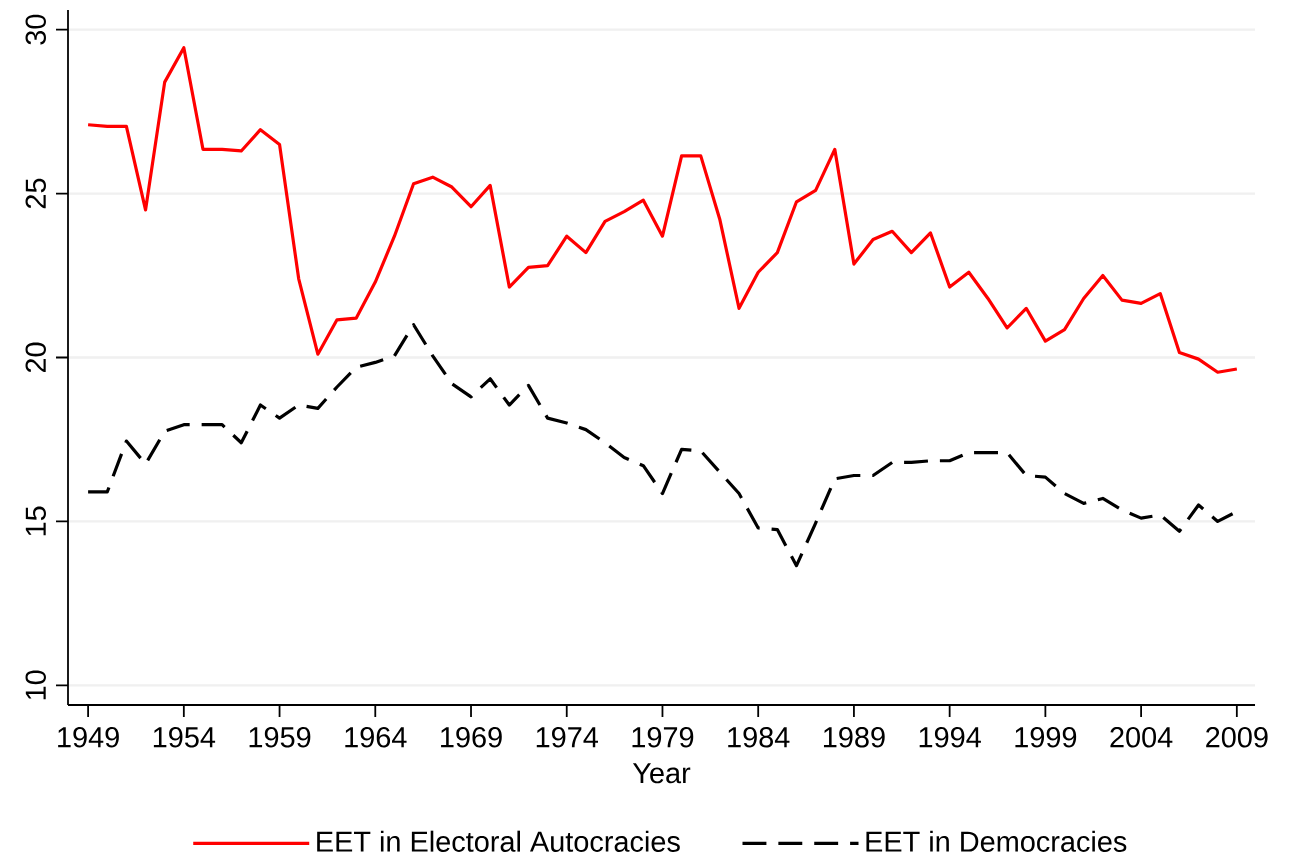 The image size is (1289, 860). I want to click on x-tick-label: 1994, so click(950, 737).